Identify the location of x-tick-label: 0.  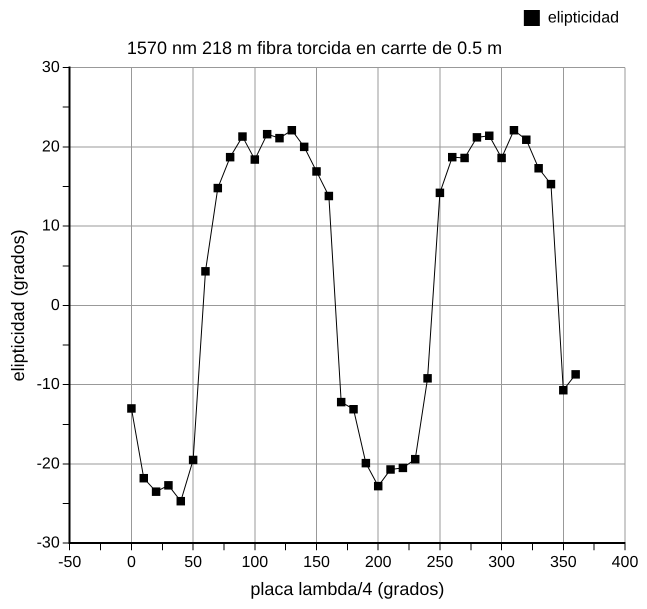
(131, 563).